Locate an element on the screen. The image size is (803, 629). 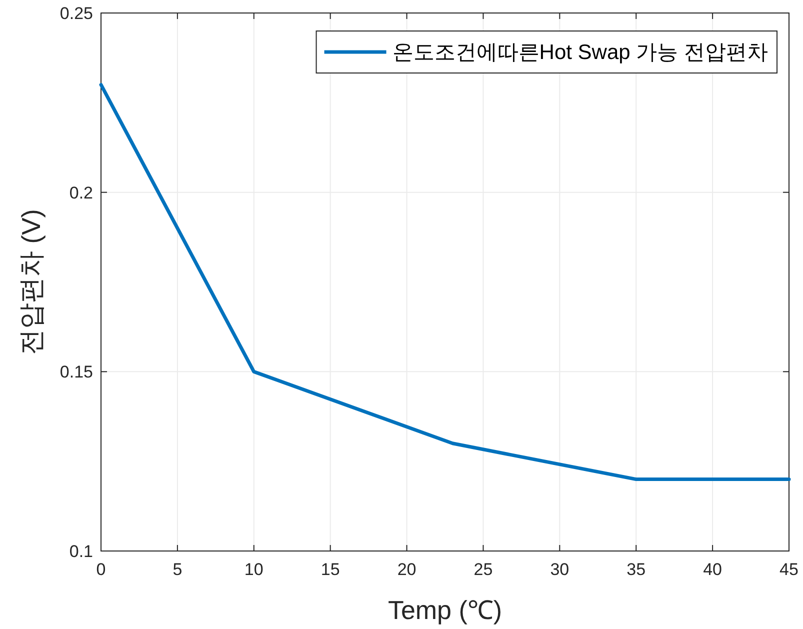
x-axis-title: Temp (℃) is located at coordinates (445, 610).